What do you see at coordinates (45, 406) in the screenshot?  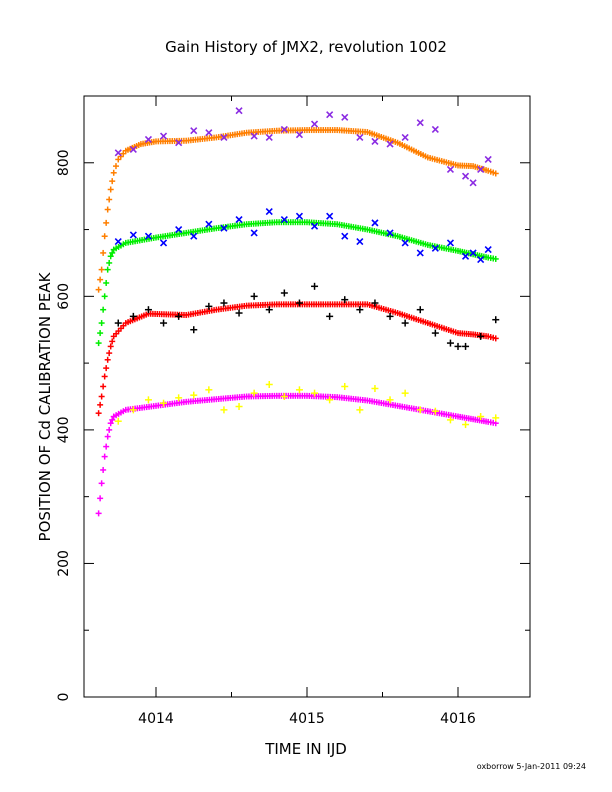 I see `y-axis-label: POSITION OF Cd CALIBRATION PEAK` at bounding box center [45, 406].